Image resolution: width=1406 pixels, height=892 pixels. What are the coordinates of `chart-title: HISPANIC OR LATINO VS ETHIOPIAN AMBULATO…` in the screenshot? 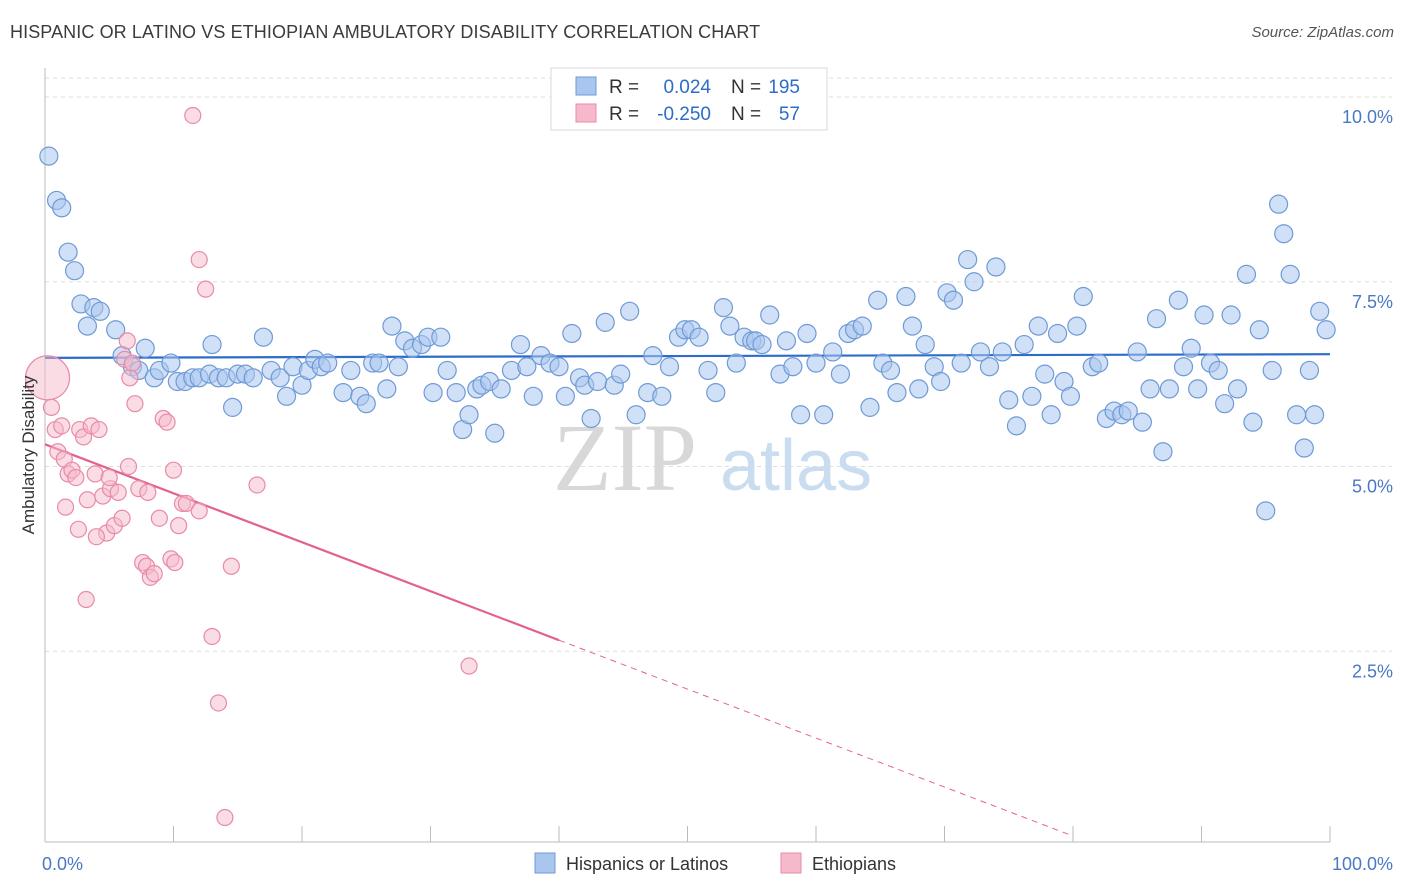 It's located at (385, 32).